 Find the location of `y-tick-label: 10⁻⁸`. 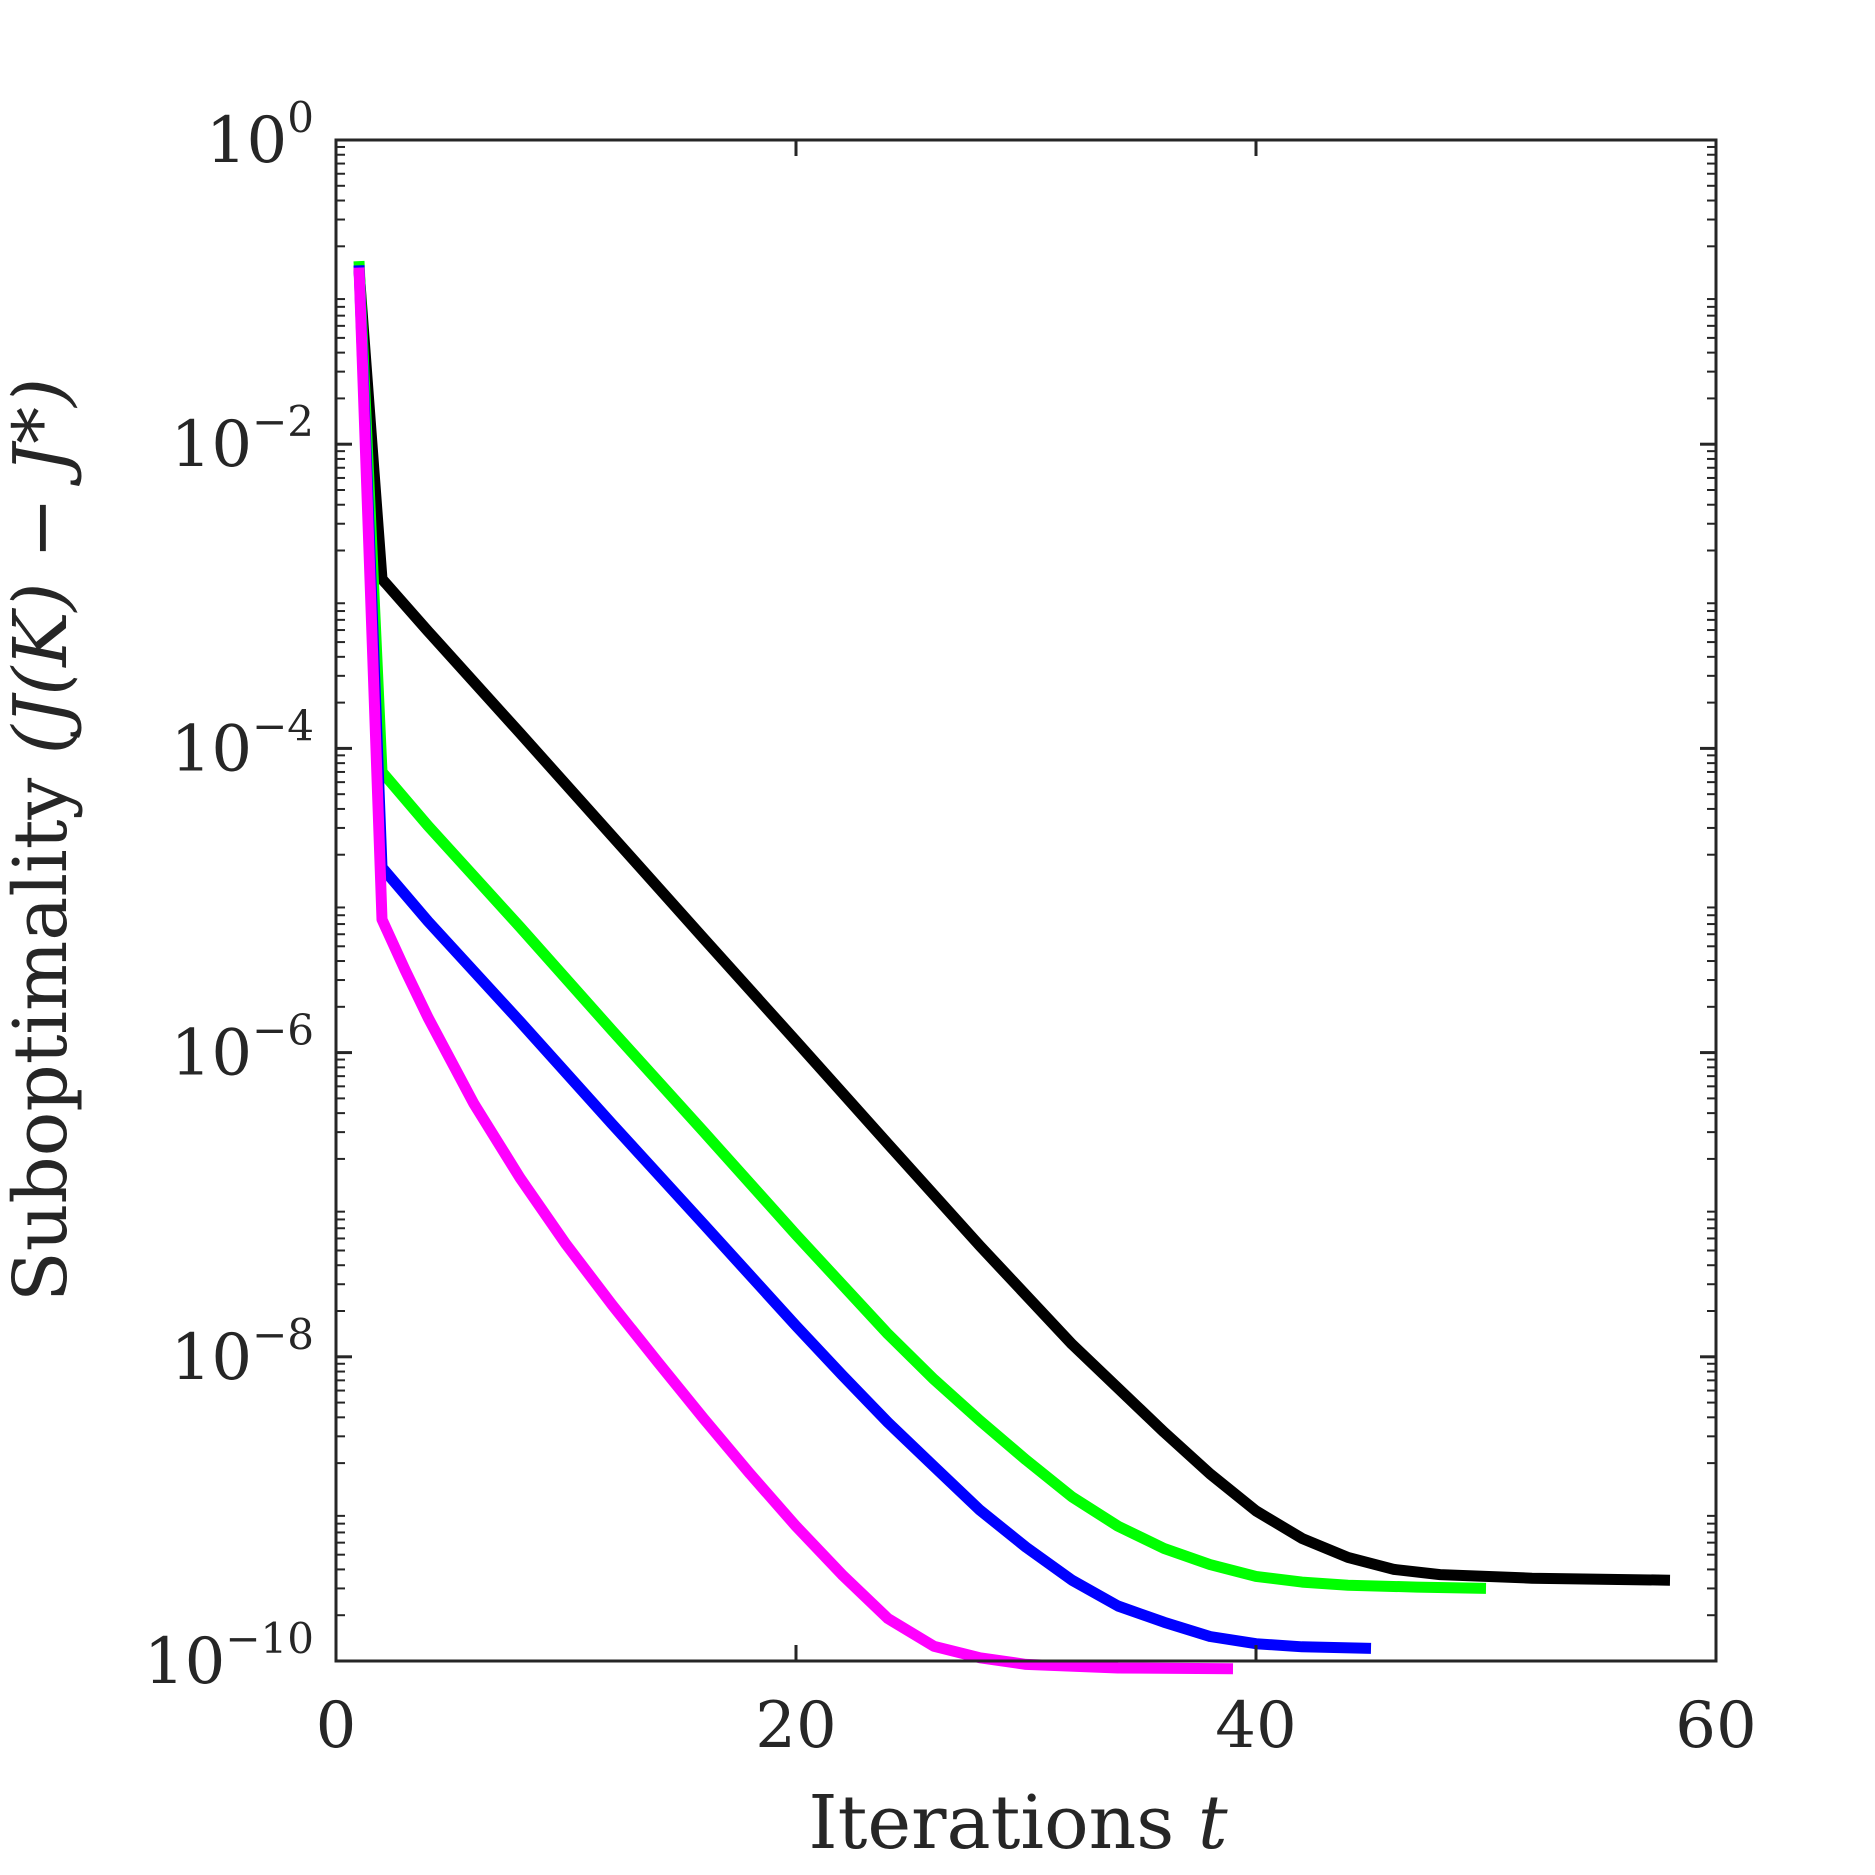

y-tick-label: 10⁻⁸ is located at coordinates (242, 1352).